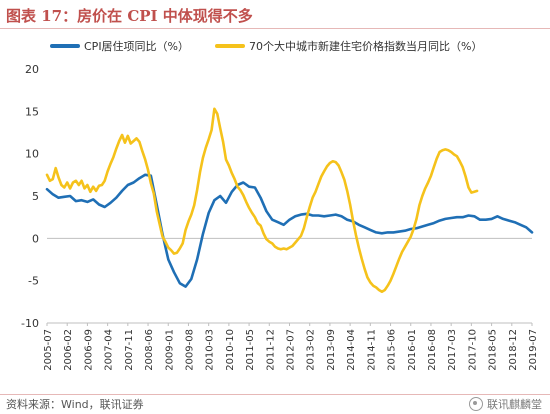 This screenshot has height=414, width=550. I want to click on y-tick-label: -5, so click(33, 281).